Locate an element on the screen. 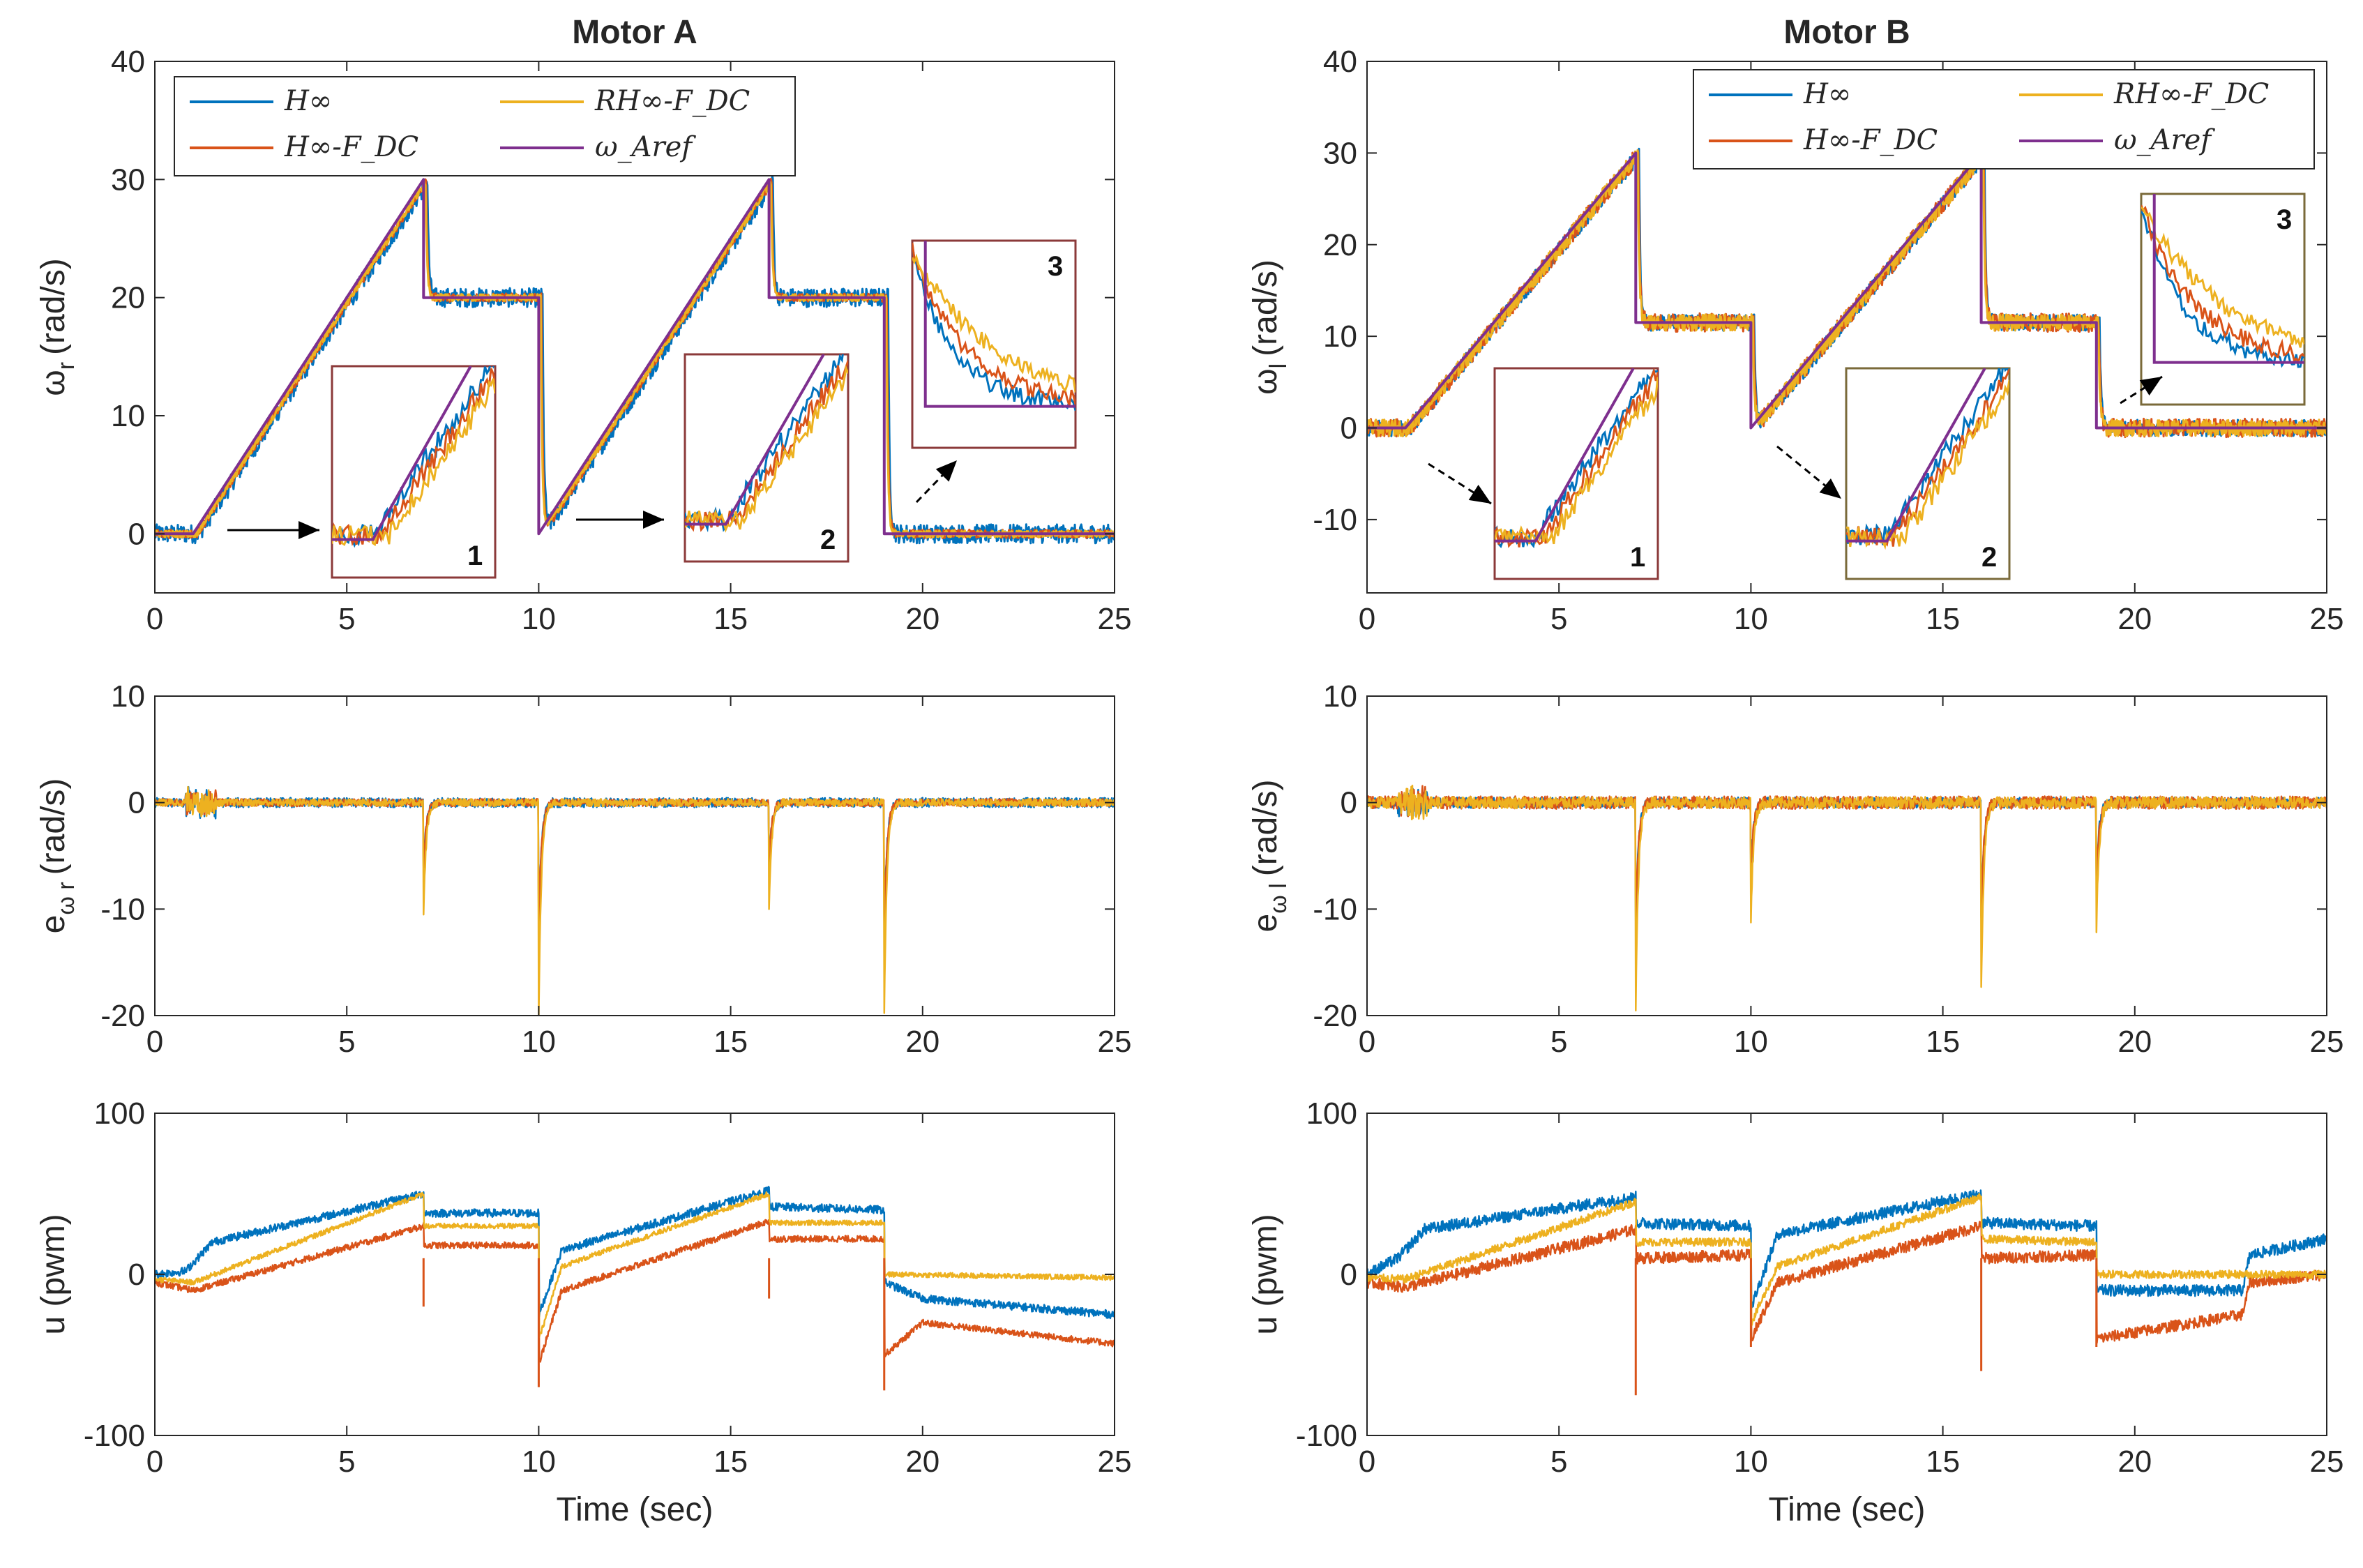  y-axis-label: ωl (rad/s) is located at coordinates (1269, 327).